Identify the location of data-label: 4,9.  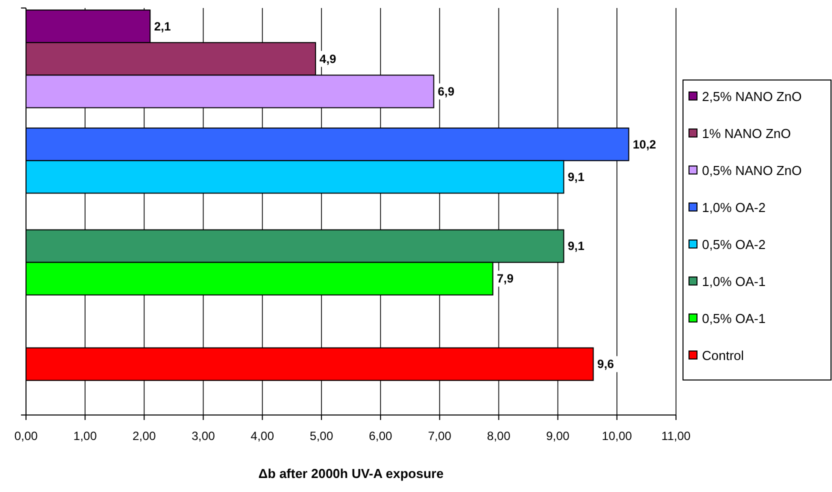
(328, 59).